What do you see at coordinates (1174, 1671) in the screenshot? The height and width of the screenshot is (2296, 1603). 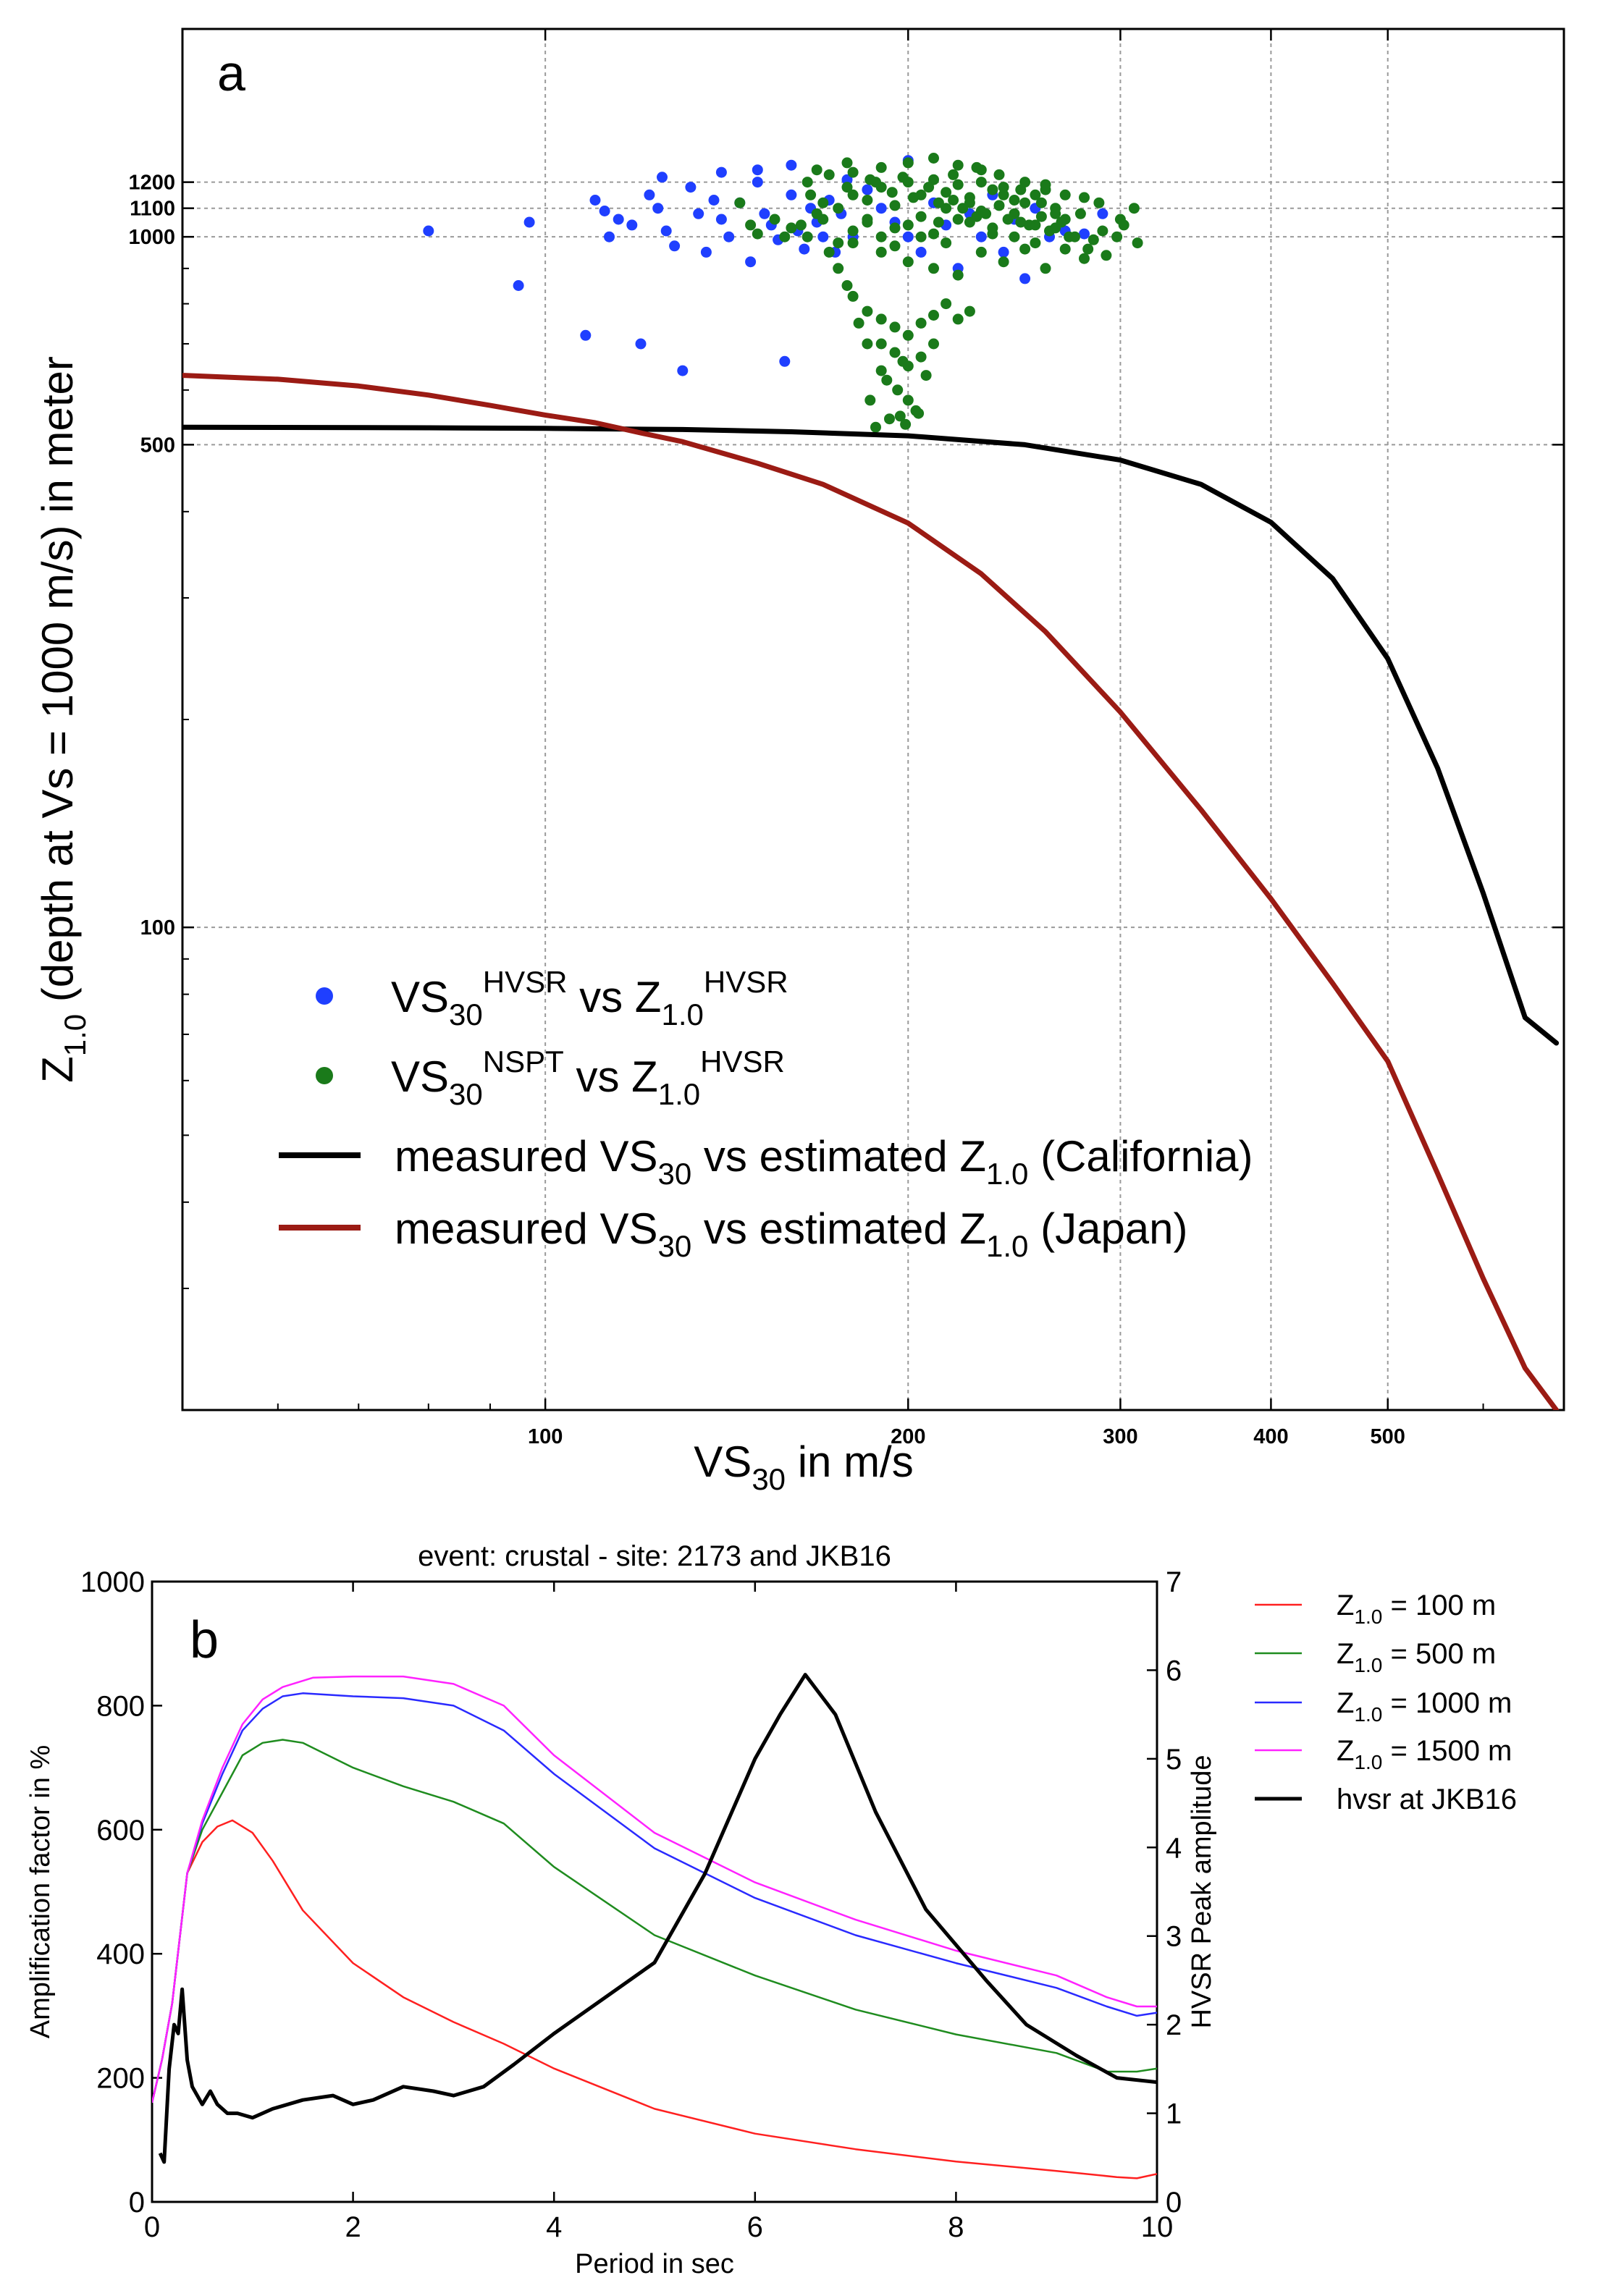 I see `y2-tick-label-b: 6` at bounding box center [1174, 1671].